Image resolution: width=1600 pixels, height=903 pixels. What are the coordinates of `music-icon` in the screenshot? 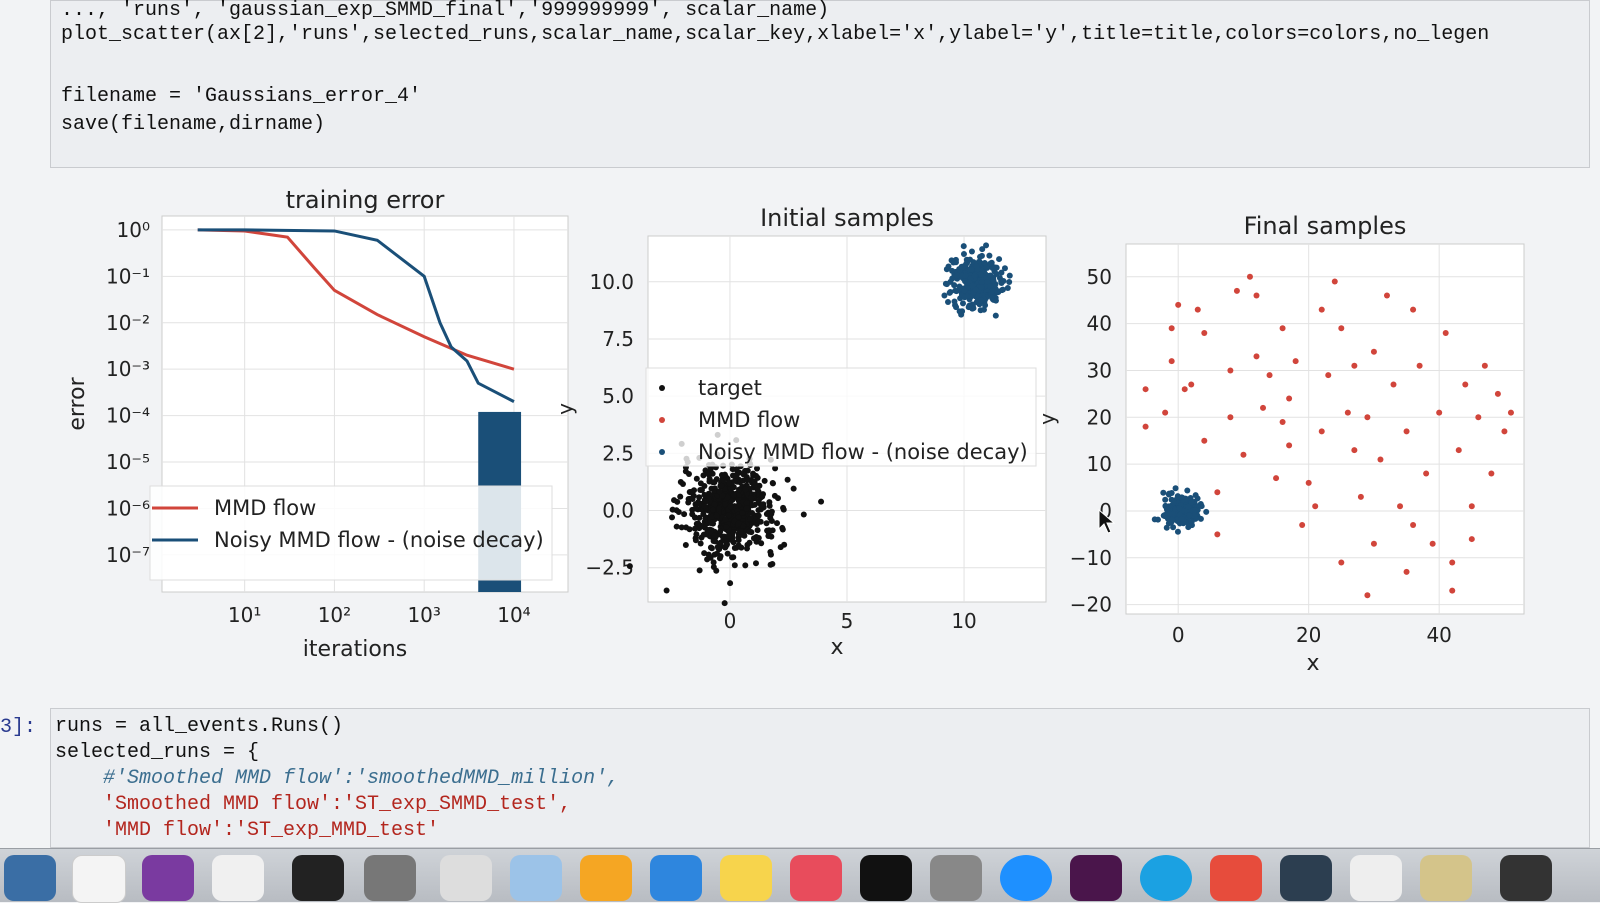 It's located at (816, 878).